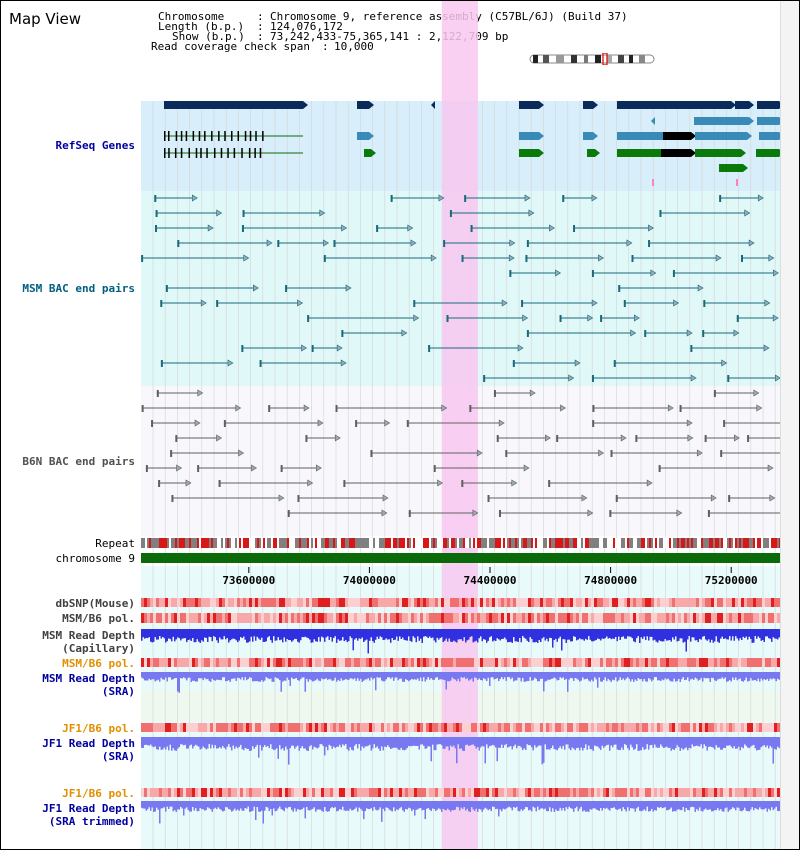 The height and width of the screenshot is (850, 800). What do you see at coordinates (95, 603) in the screenshot?
I see `track-label-dbsnp: dbSNP(Mouse)` at bounding box center [95, 603].